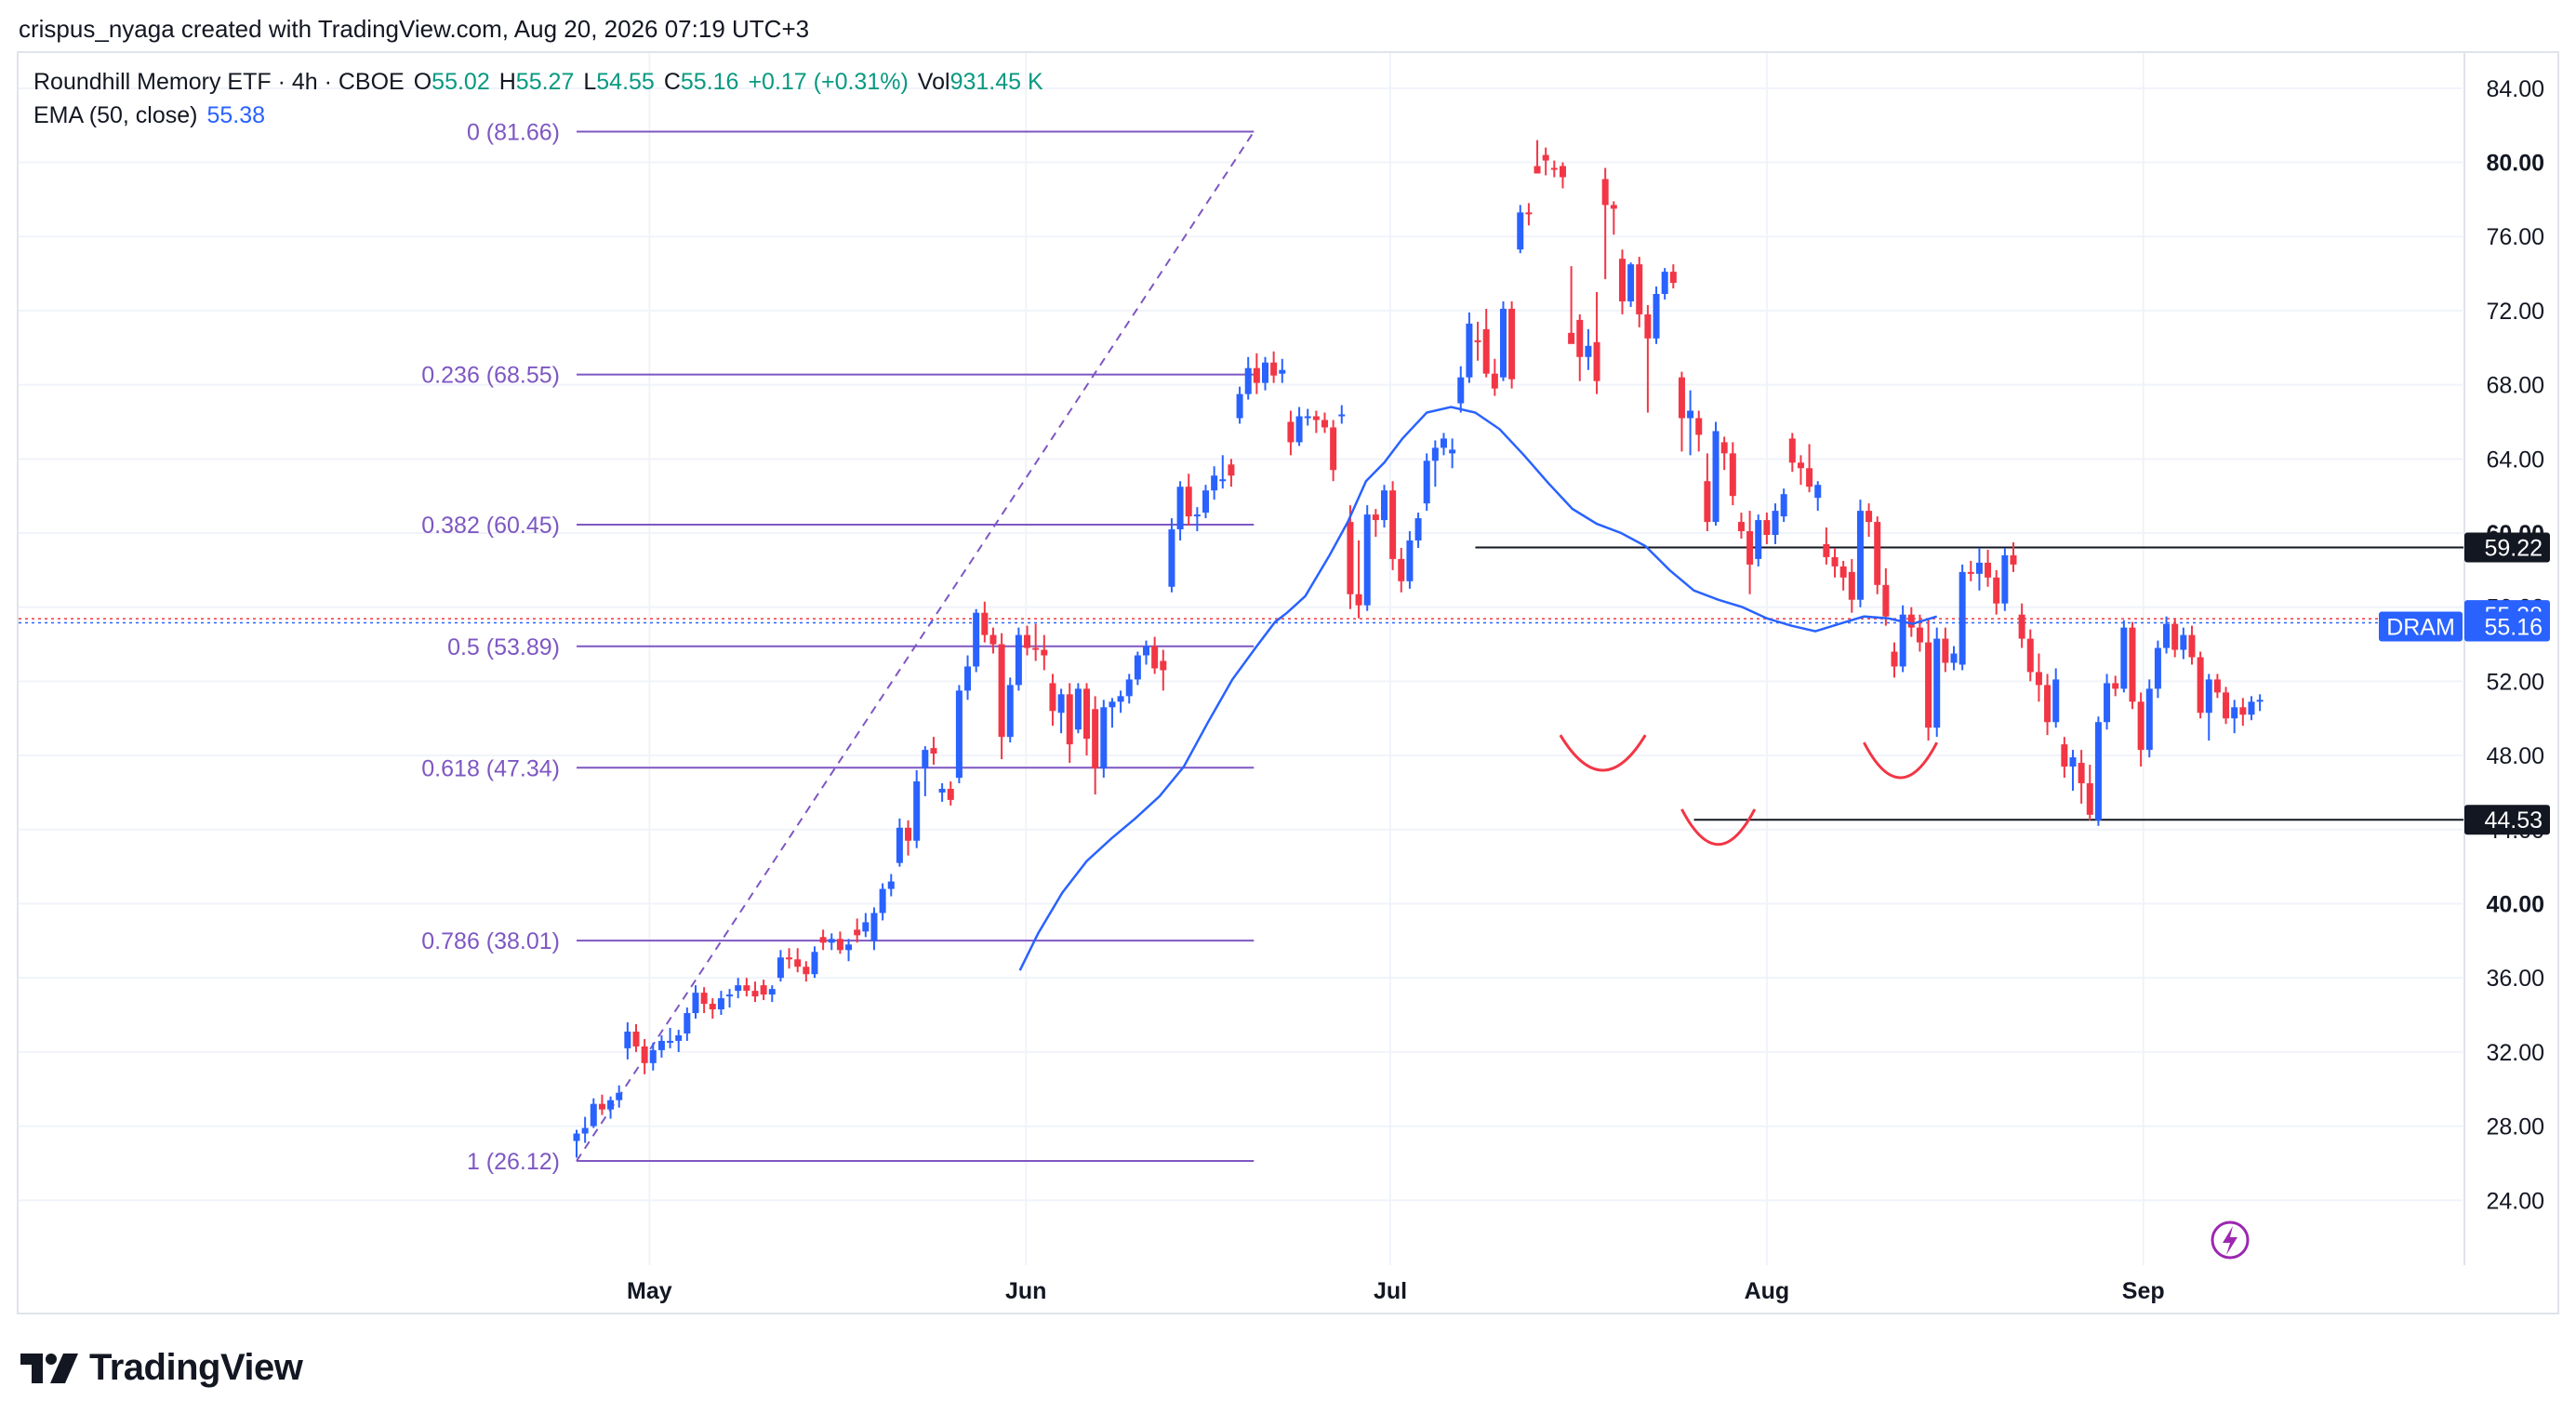  What do you see at coordinates (2230, 1240) in the screenshot?
I see `replay-icon` at bounding box center [2230, 1240].